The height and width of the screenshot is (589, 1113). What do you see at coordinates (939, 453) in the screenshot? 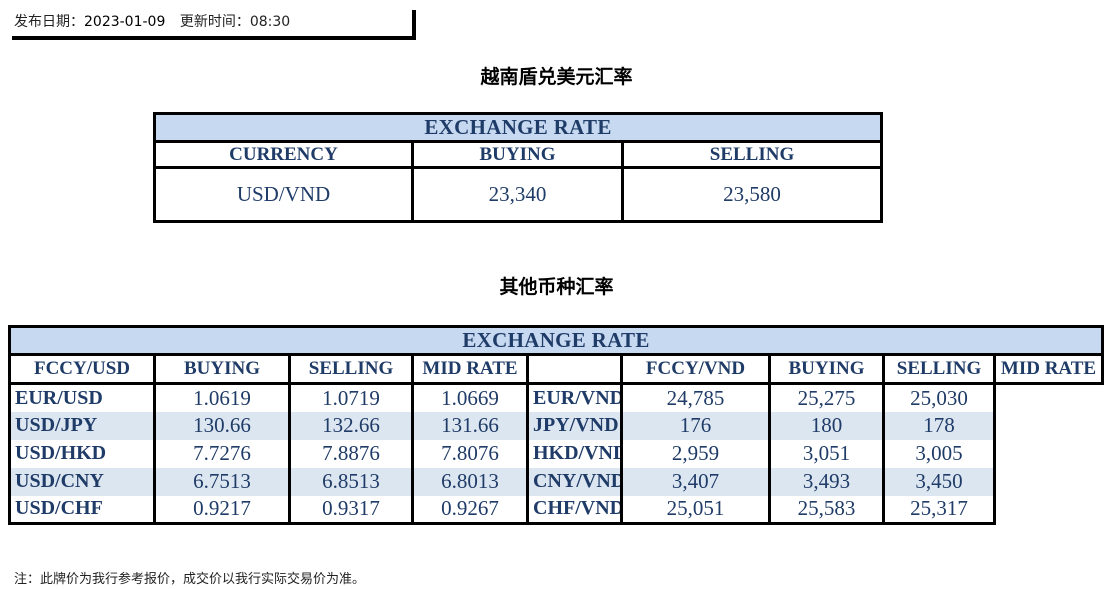
I see `vnd-mid-cell: 3,005` at bounding box center [939, 453].